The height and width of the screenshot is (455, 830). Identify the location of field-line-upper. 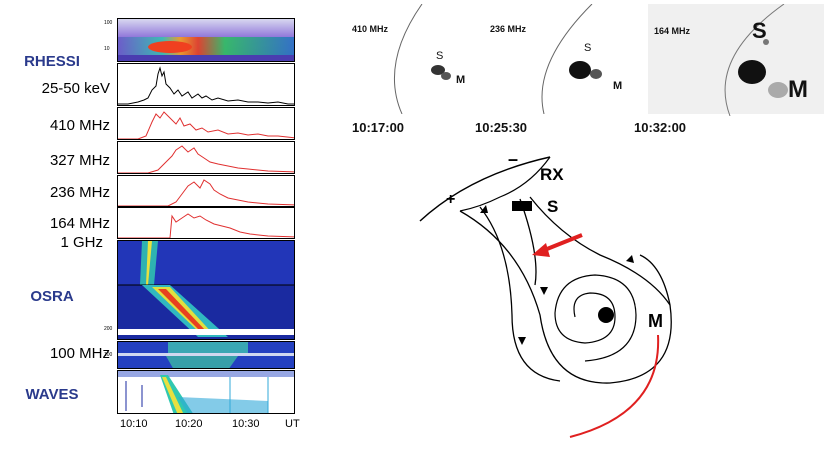
(600, 251).